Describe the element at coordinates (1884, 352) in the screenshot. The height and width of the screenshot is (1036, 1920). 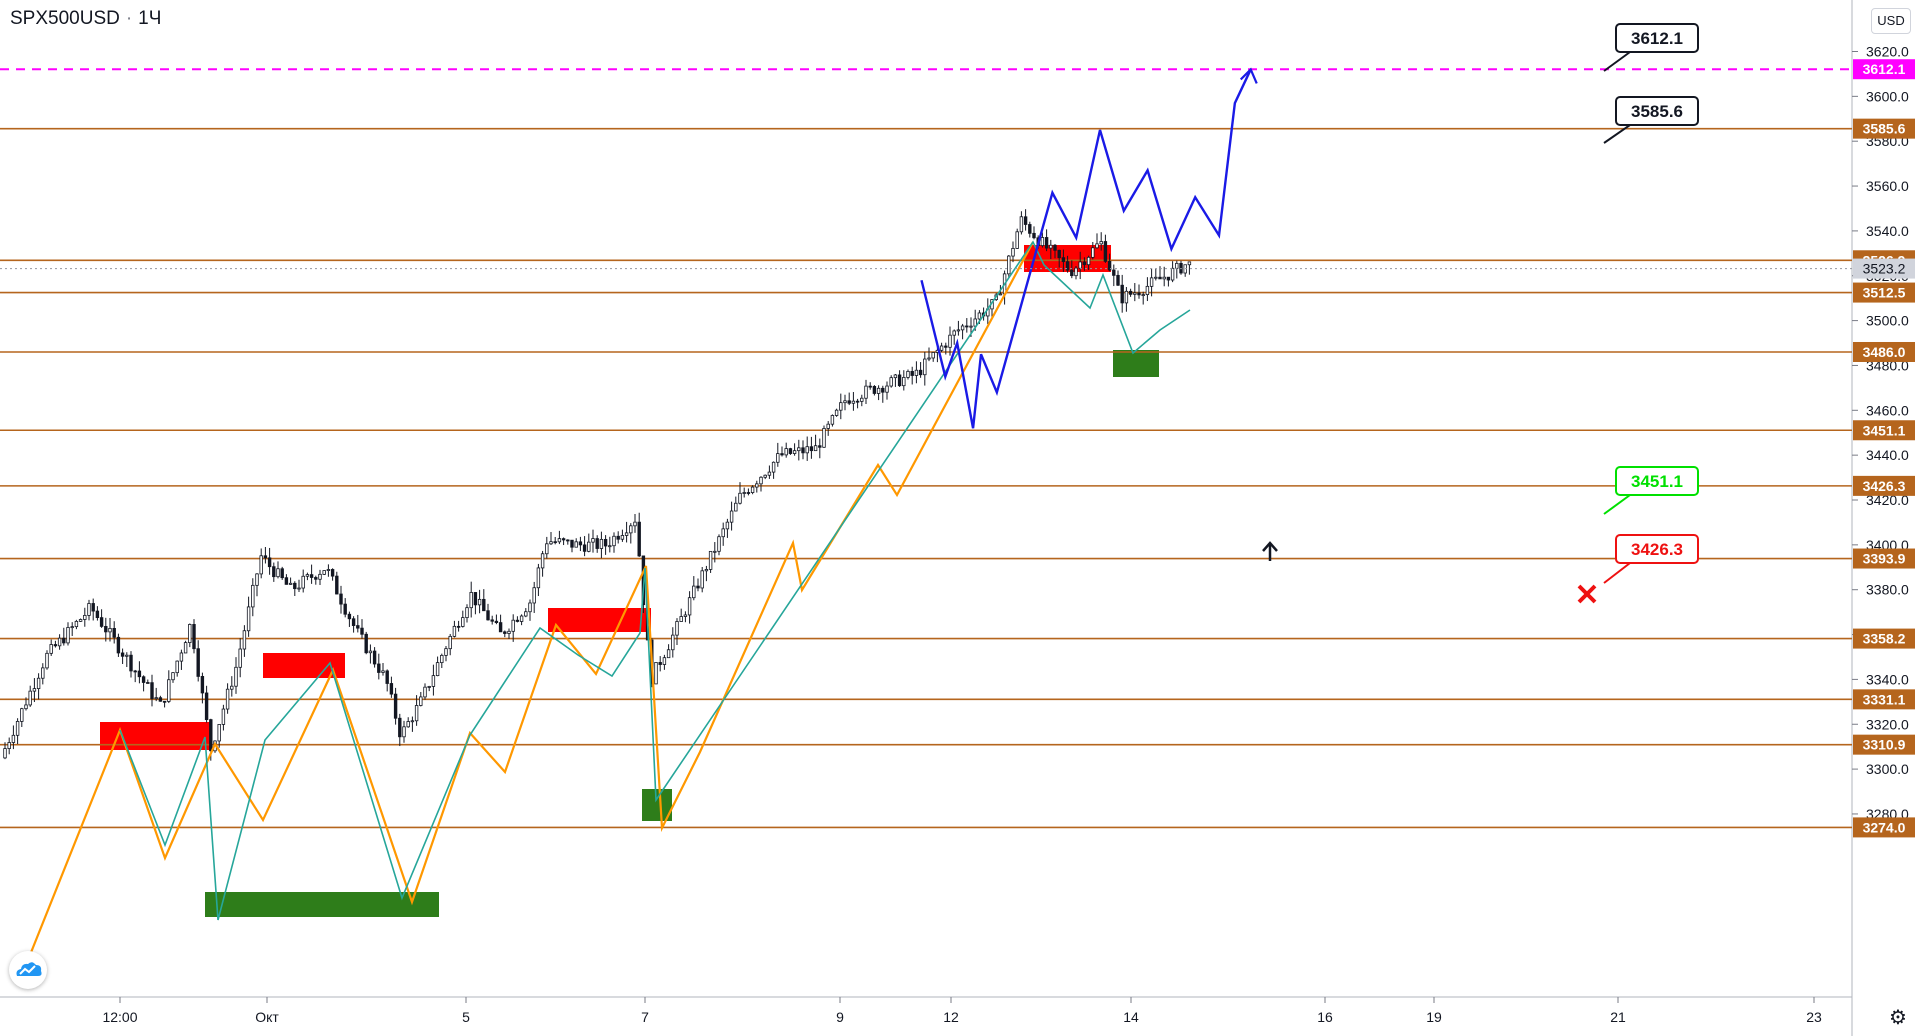
I see `axis-price-label: 3486.0` at that location.